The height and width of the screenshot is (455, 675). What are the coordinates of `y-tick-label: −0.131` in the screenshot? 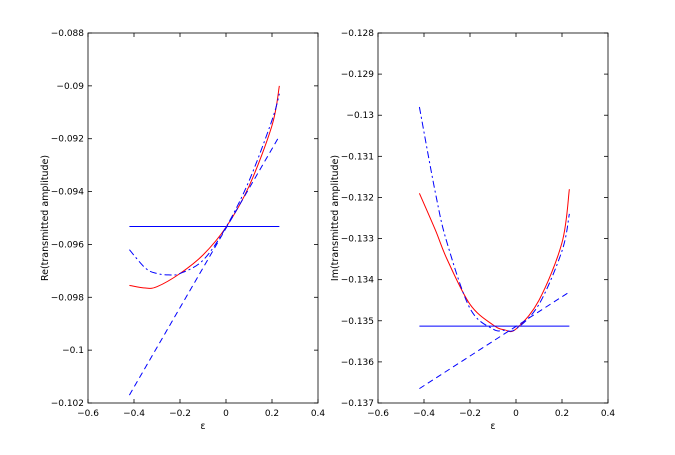 It's located at (357, 157).